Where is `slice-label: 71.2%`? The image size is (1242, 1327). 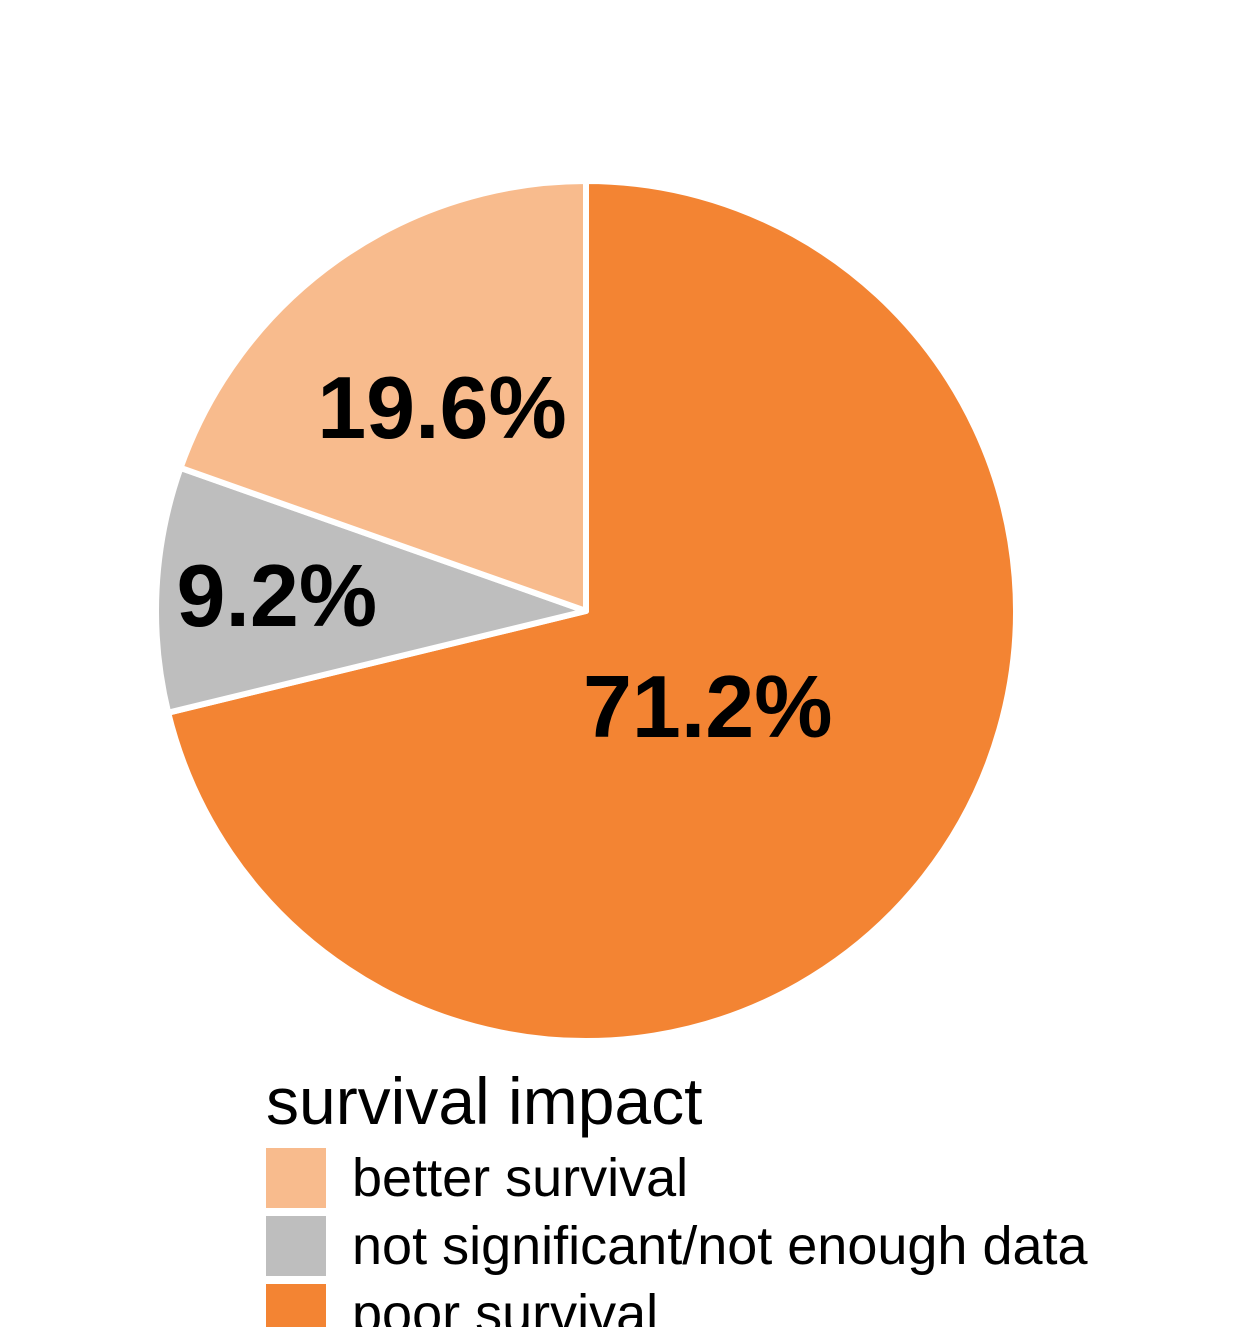
slice-label: 71.2% is located at coordinates (708, 706).